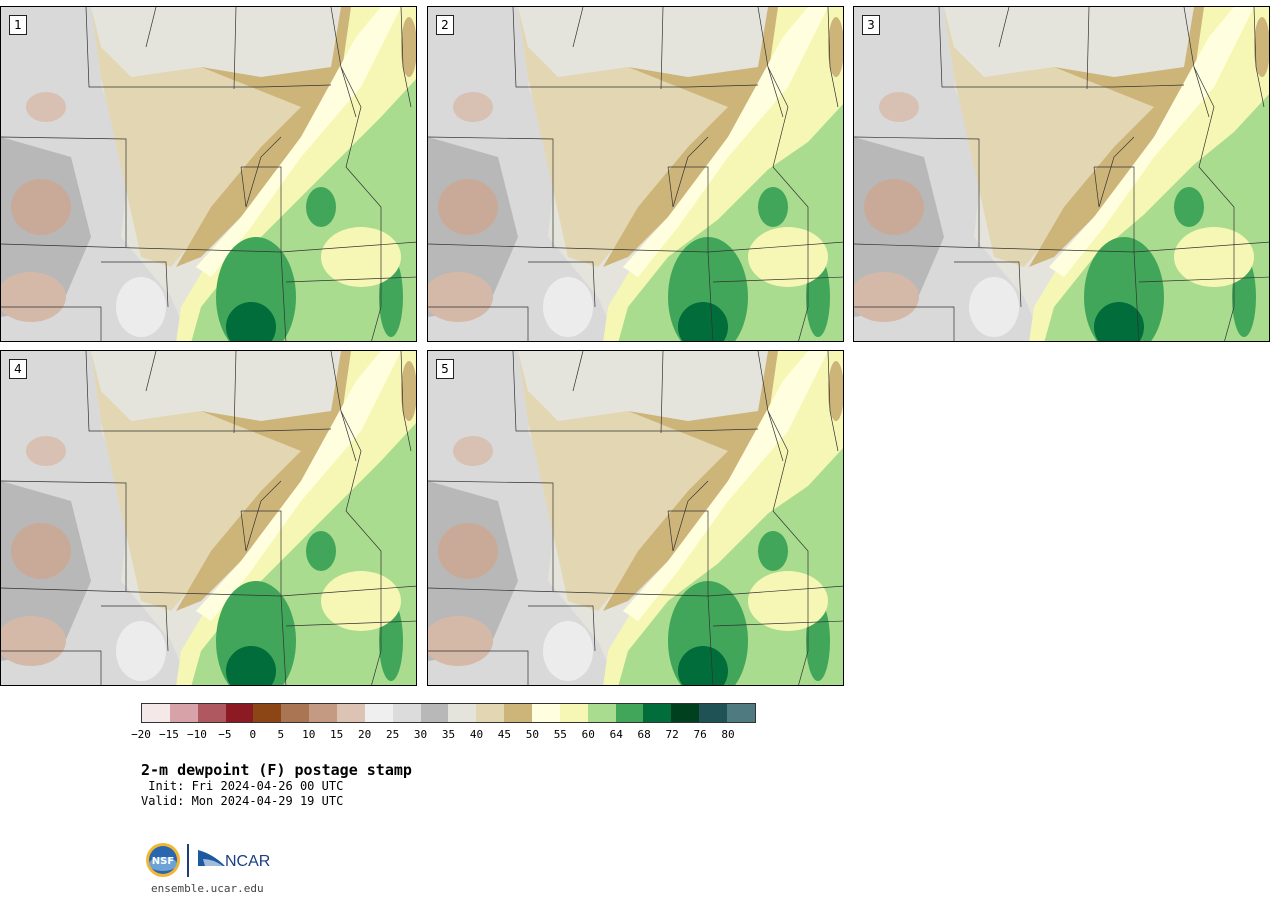 This screenshot has height=901, width=1280. Describe the element at coordinates (242, 786) in the screenshot. I see `init-time: Init: Fri 2024-04-26 00 UTC` at that location.